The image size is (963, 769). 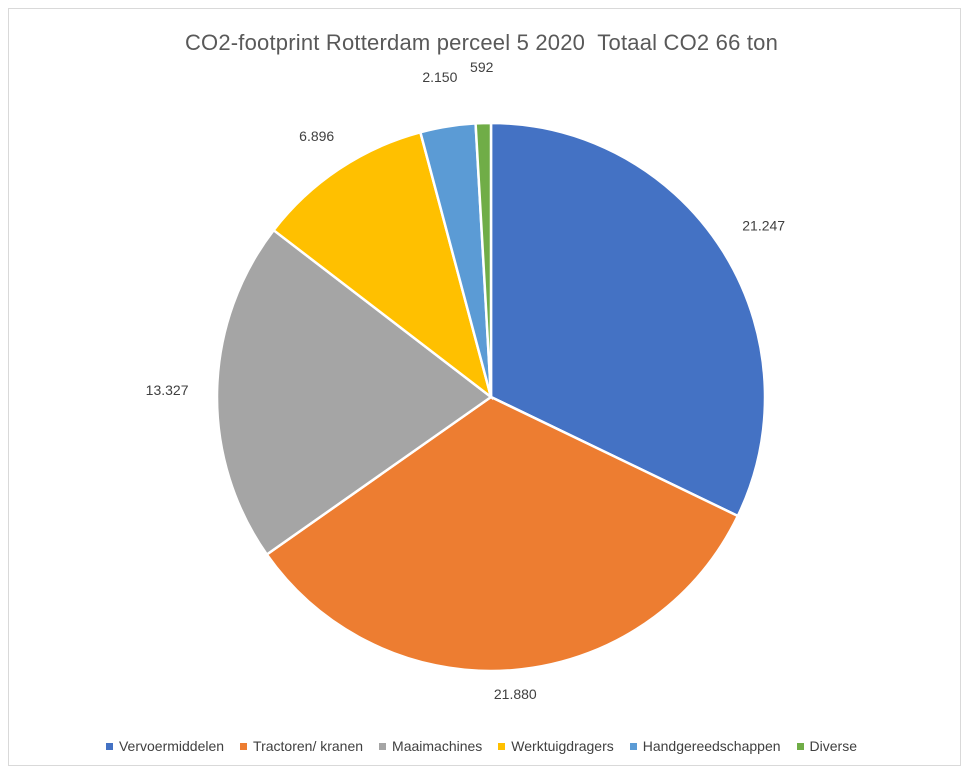 I want to click on data-label-vervoermiddelen: 21.247, so click(x=763, y=226).